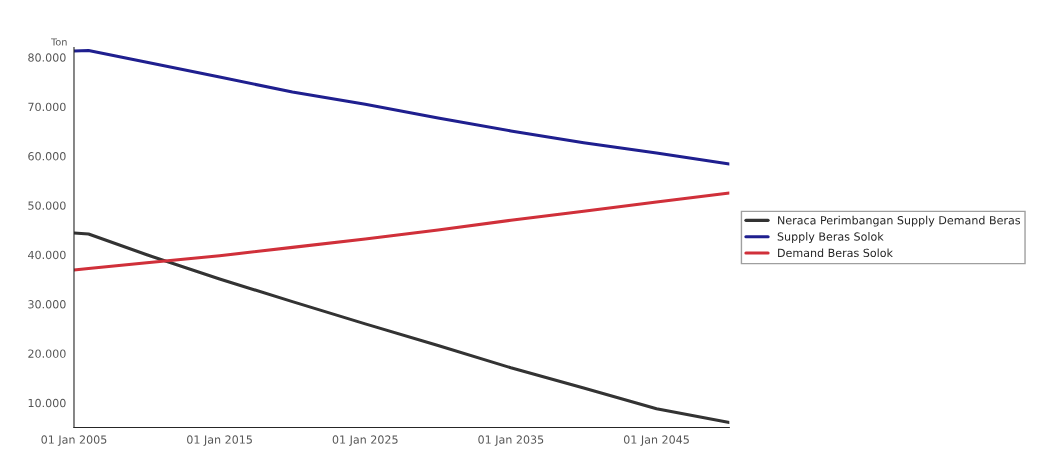  Describe the element at coordinates (47, 255) in the screenshot. I see `y-tick-label: 40.000` at that location.